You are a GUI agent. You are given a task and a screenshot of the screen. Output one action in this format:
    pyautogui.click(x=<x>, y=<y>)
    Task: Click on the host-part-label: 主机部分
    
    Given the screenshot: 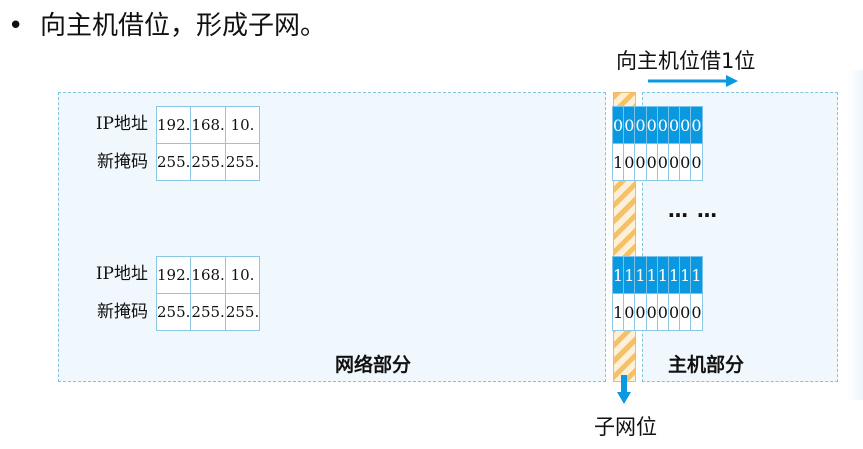 What is the action you would take?
    pyautogui.click(x=706, y=365)
    